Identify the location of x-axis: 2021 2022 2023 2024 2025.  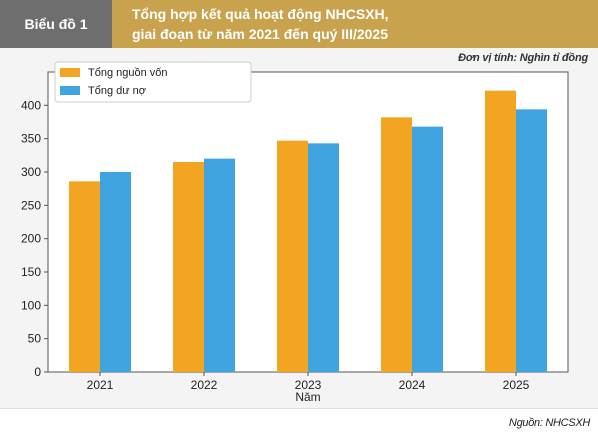
(308, 382).